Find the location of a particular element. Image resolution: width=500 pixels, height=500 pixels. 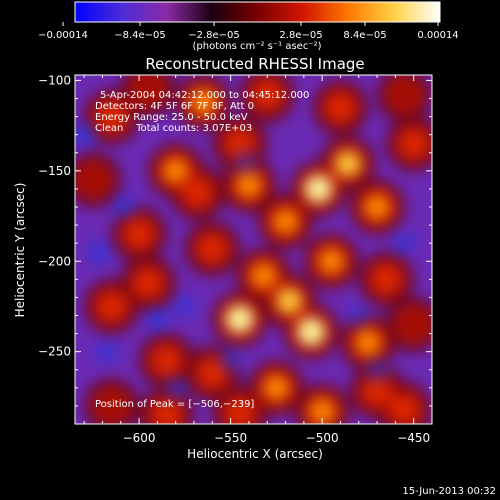

y-tick-label: −250 is located at coordinates (54, 352).